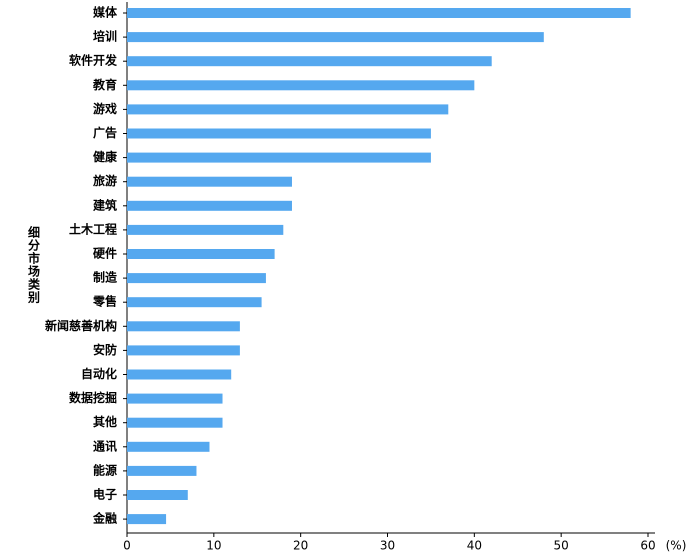 This screenshot has width=700, height=557. Describe the element at coordinates (105, 12) in the screenshot. I see `y-tick-label: 媒体` at that location.